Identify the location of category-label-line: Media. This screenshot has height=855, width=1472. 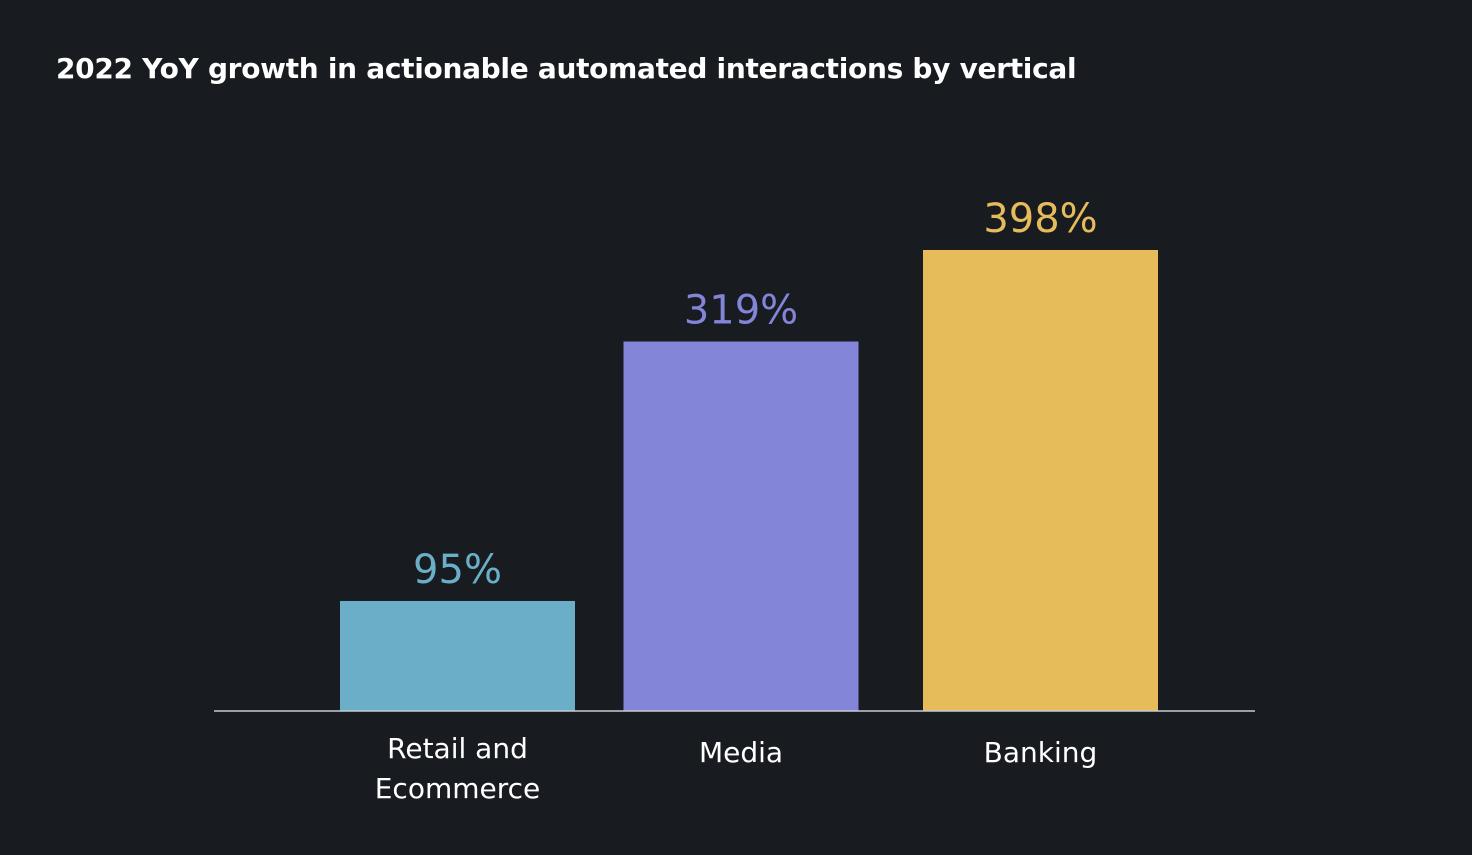
(741, 752).